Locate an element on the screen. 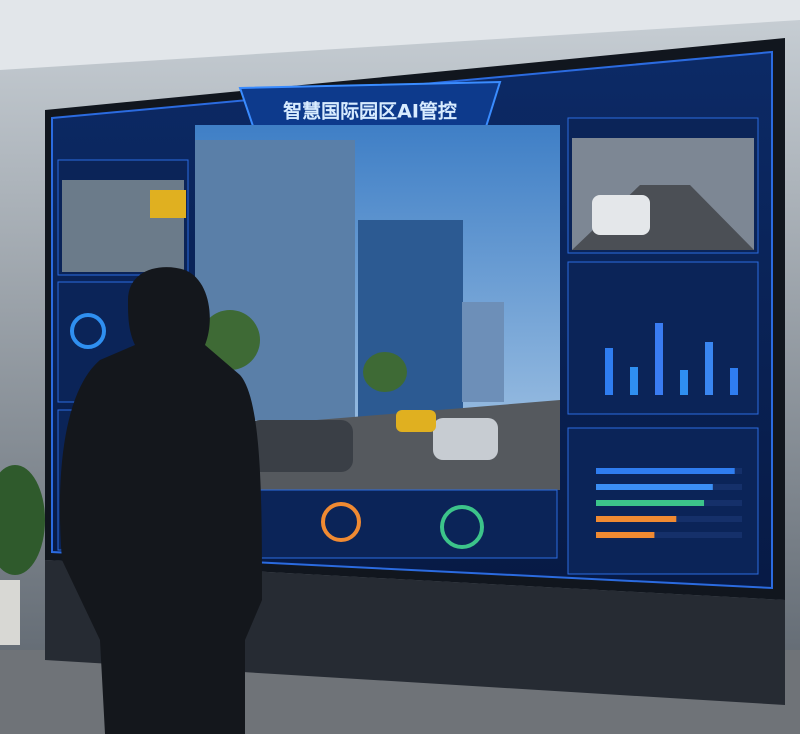  pot is located at coordinates (10, 612).